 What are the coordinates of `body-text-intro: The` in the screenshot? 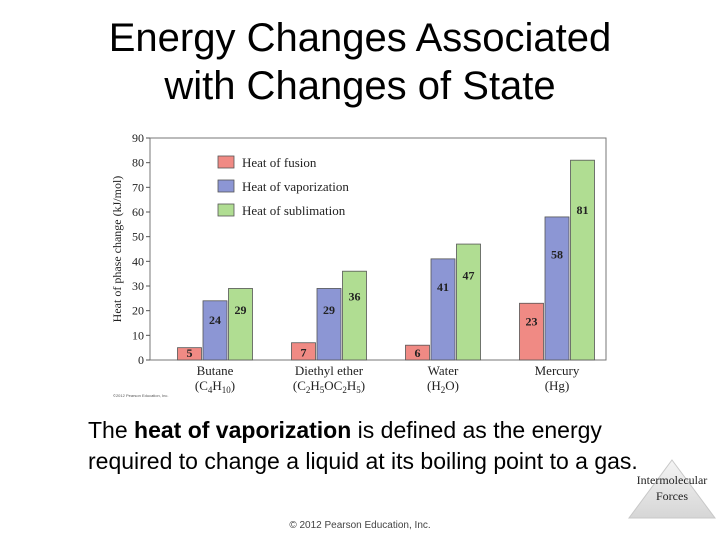 It's located at (111, 430).